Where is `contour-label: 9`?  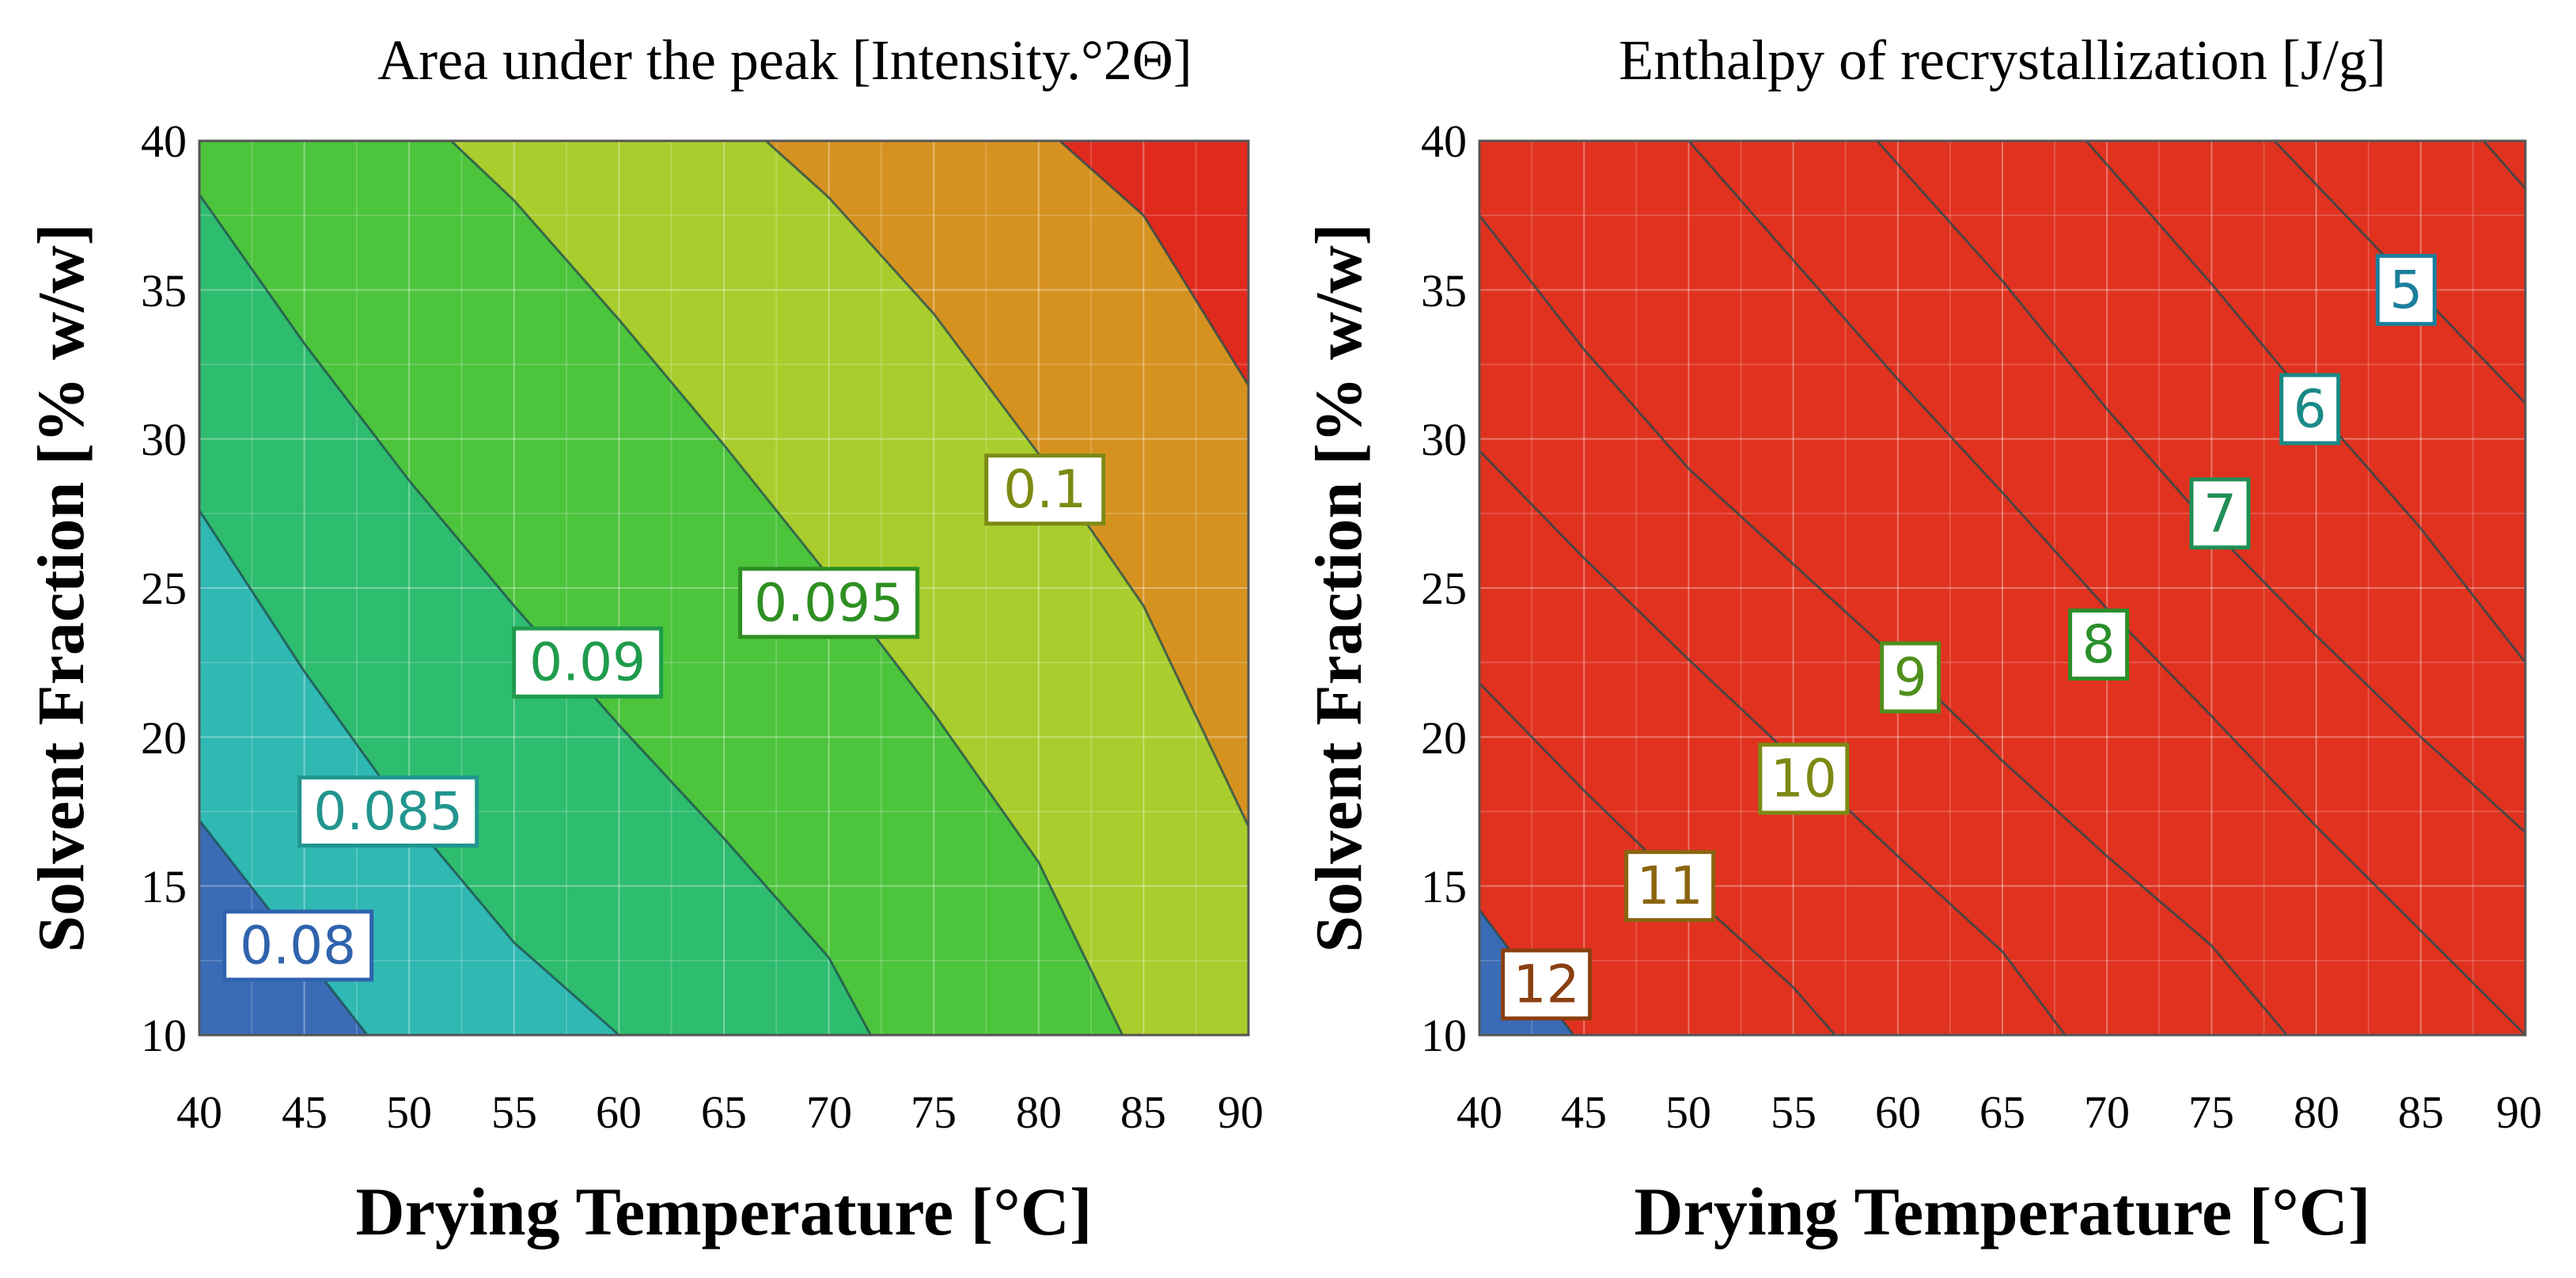 contour-label: 9 is located at coordinates (1910, 677).